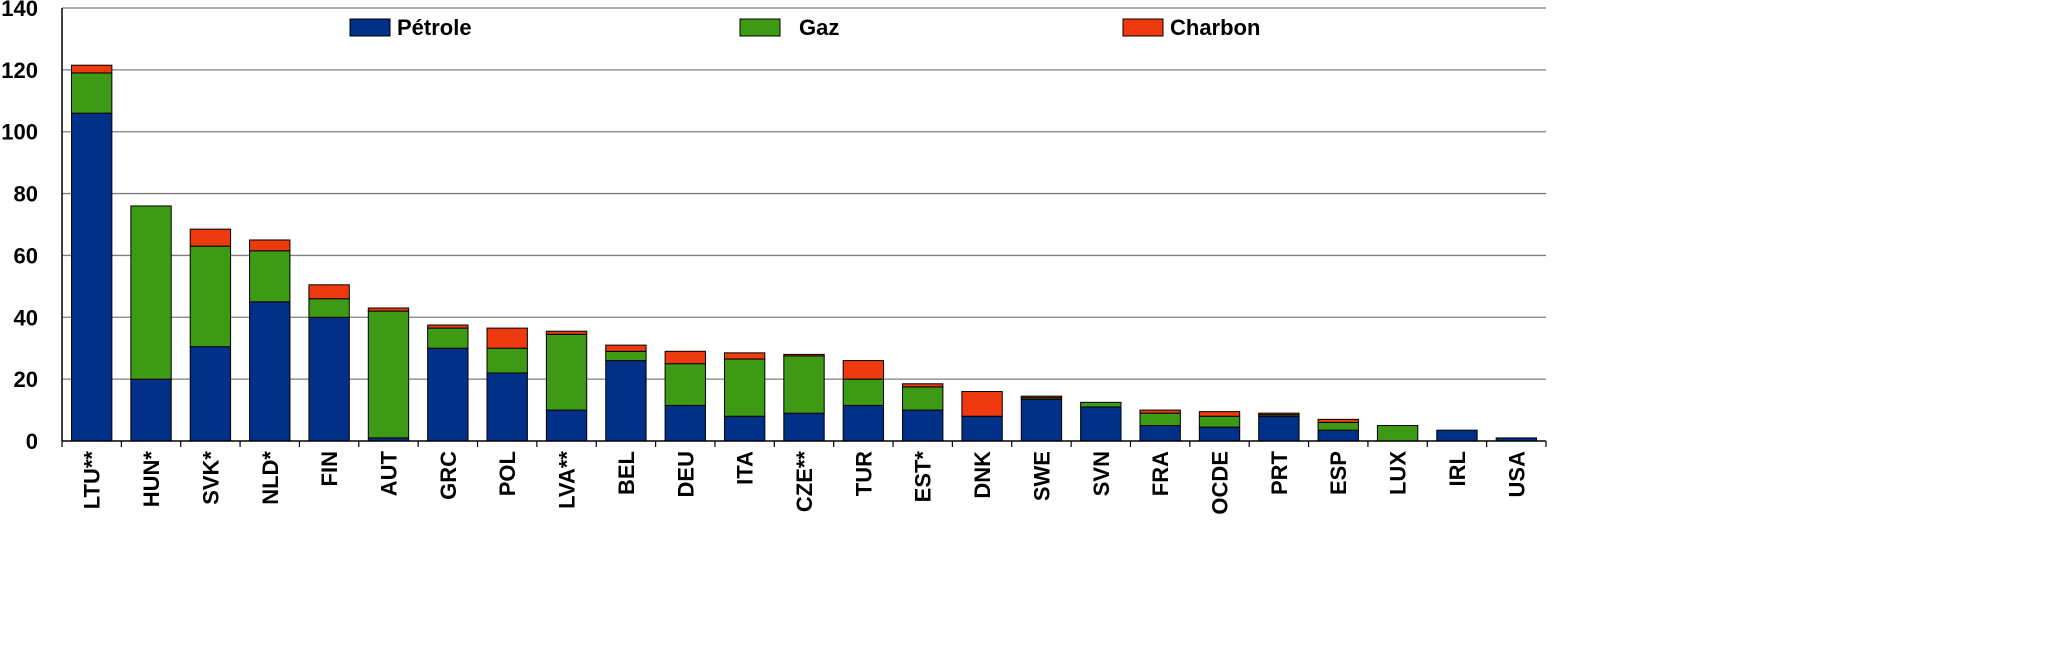 This screenshot has height=658, width=2055. What do you see at coordinates (270, 478) in the screenshot?
I see `x-tick-label: NLD*` at bounding box center [270, 478].